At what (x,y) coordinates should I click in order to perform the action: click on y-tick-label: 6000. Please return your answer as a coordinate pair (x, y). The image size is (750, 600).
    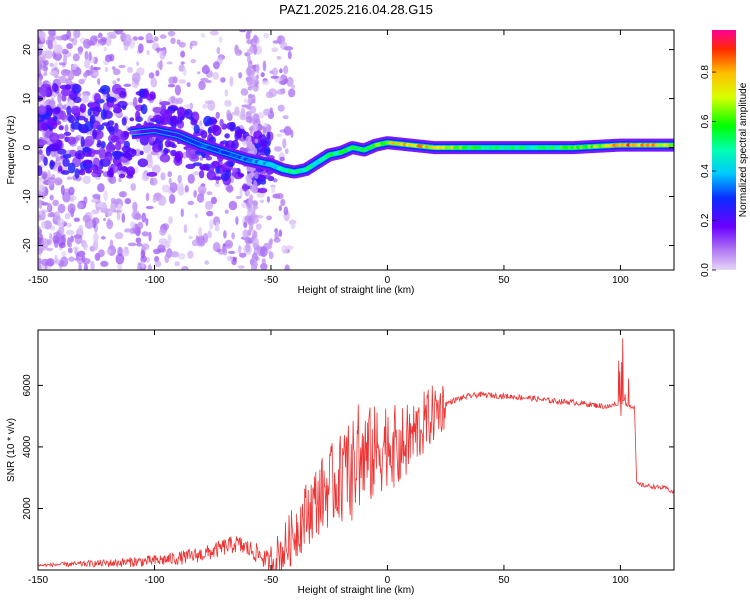
    Looking at the image, I should click on (27, 385).